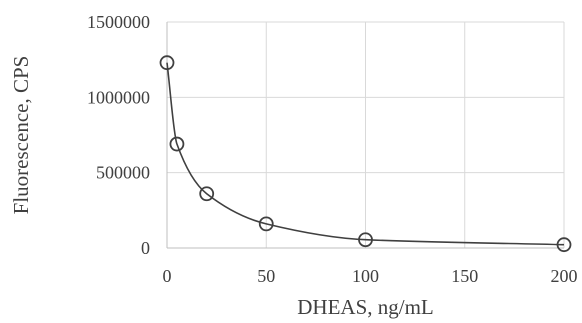  I want to click on x-tick-label: 200, so click(564, 276).